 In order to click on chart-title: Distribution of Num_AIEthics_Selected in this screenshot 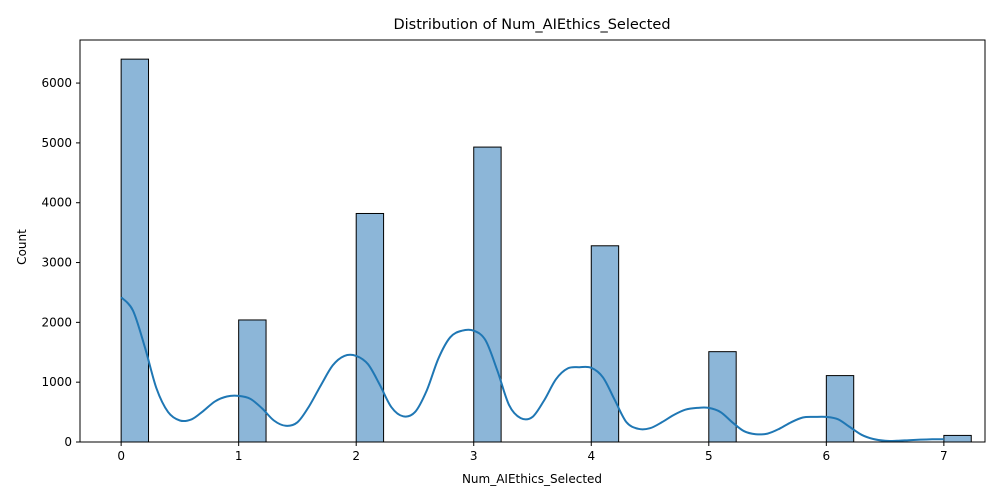, I will do `click(531, 25)`.